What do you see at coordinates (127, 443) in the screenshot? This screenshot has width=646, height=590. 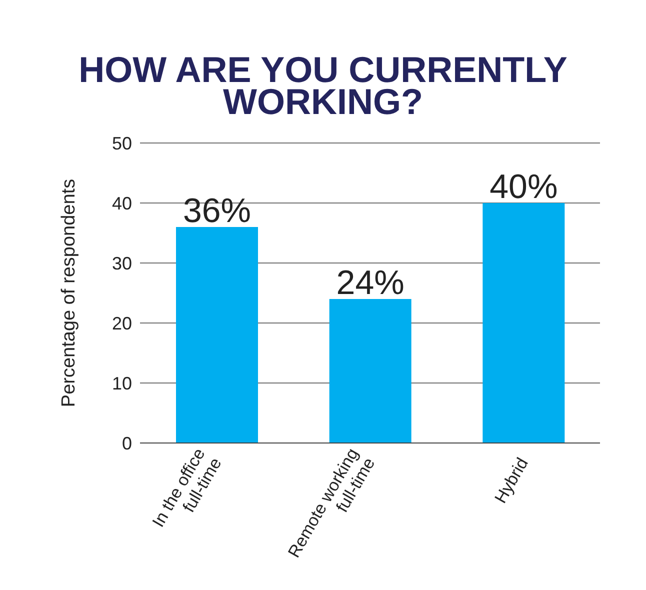 I see `y-tick-label: 0` at bounding box center [127, 443].